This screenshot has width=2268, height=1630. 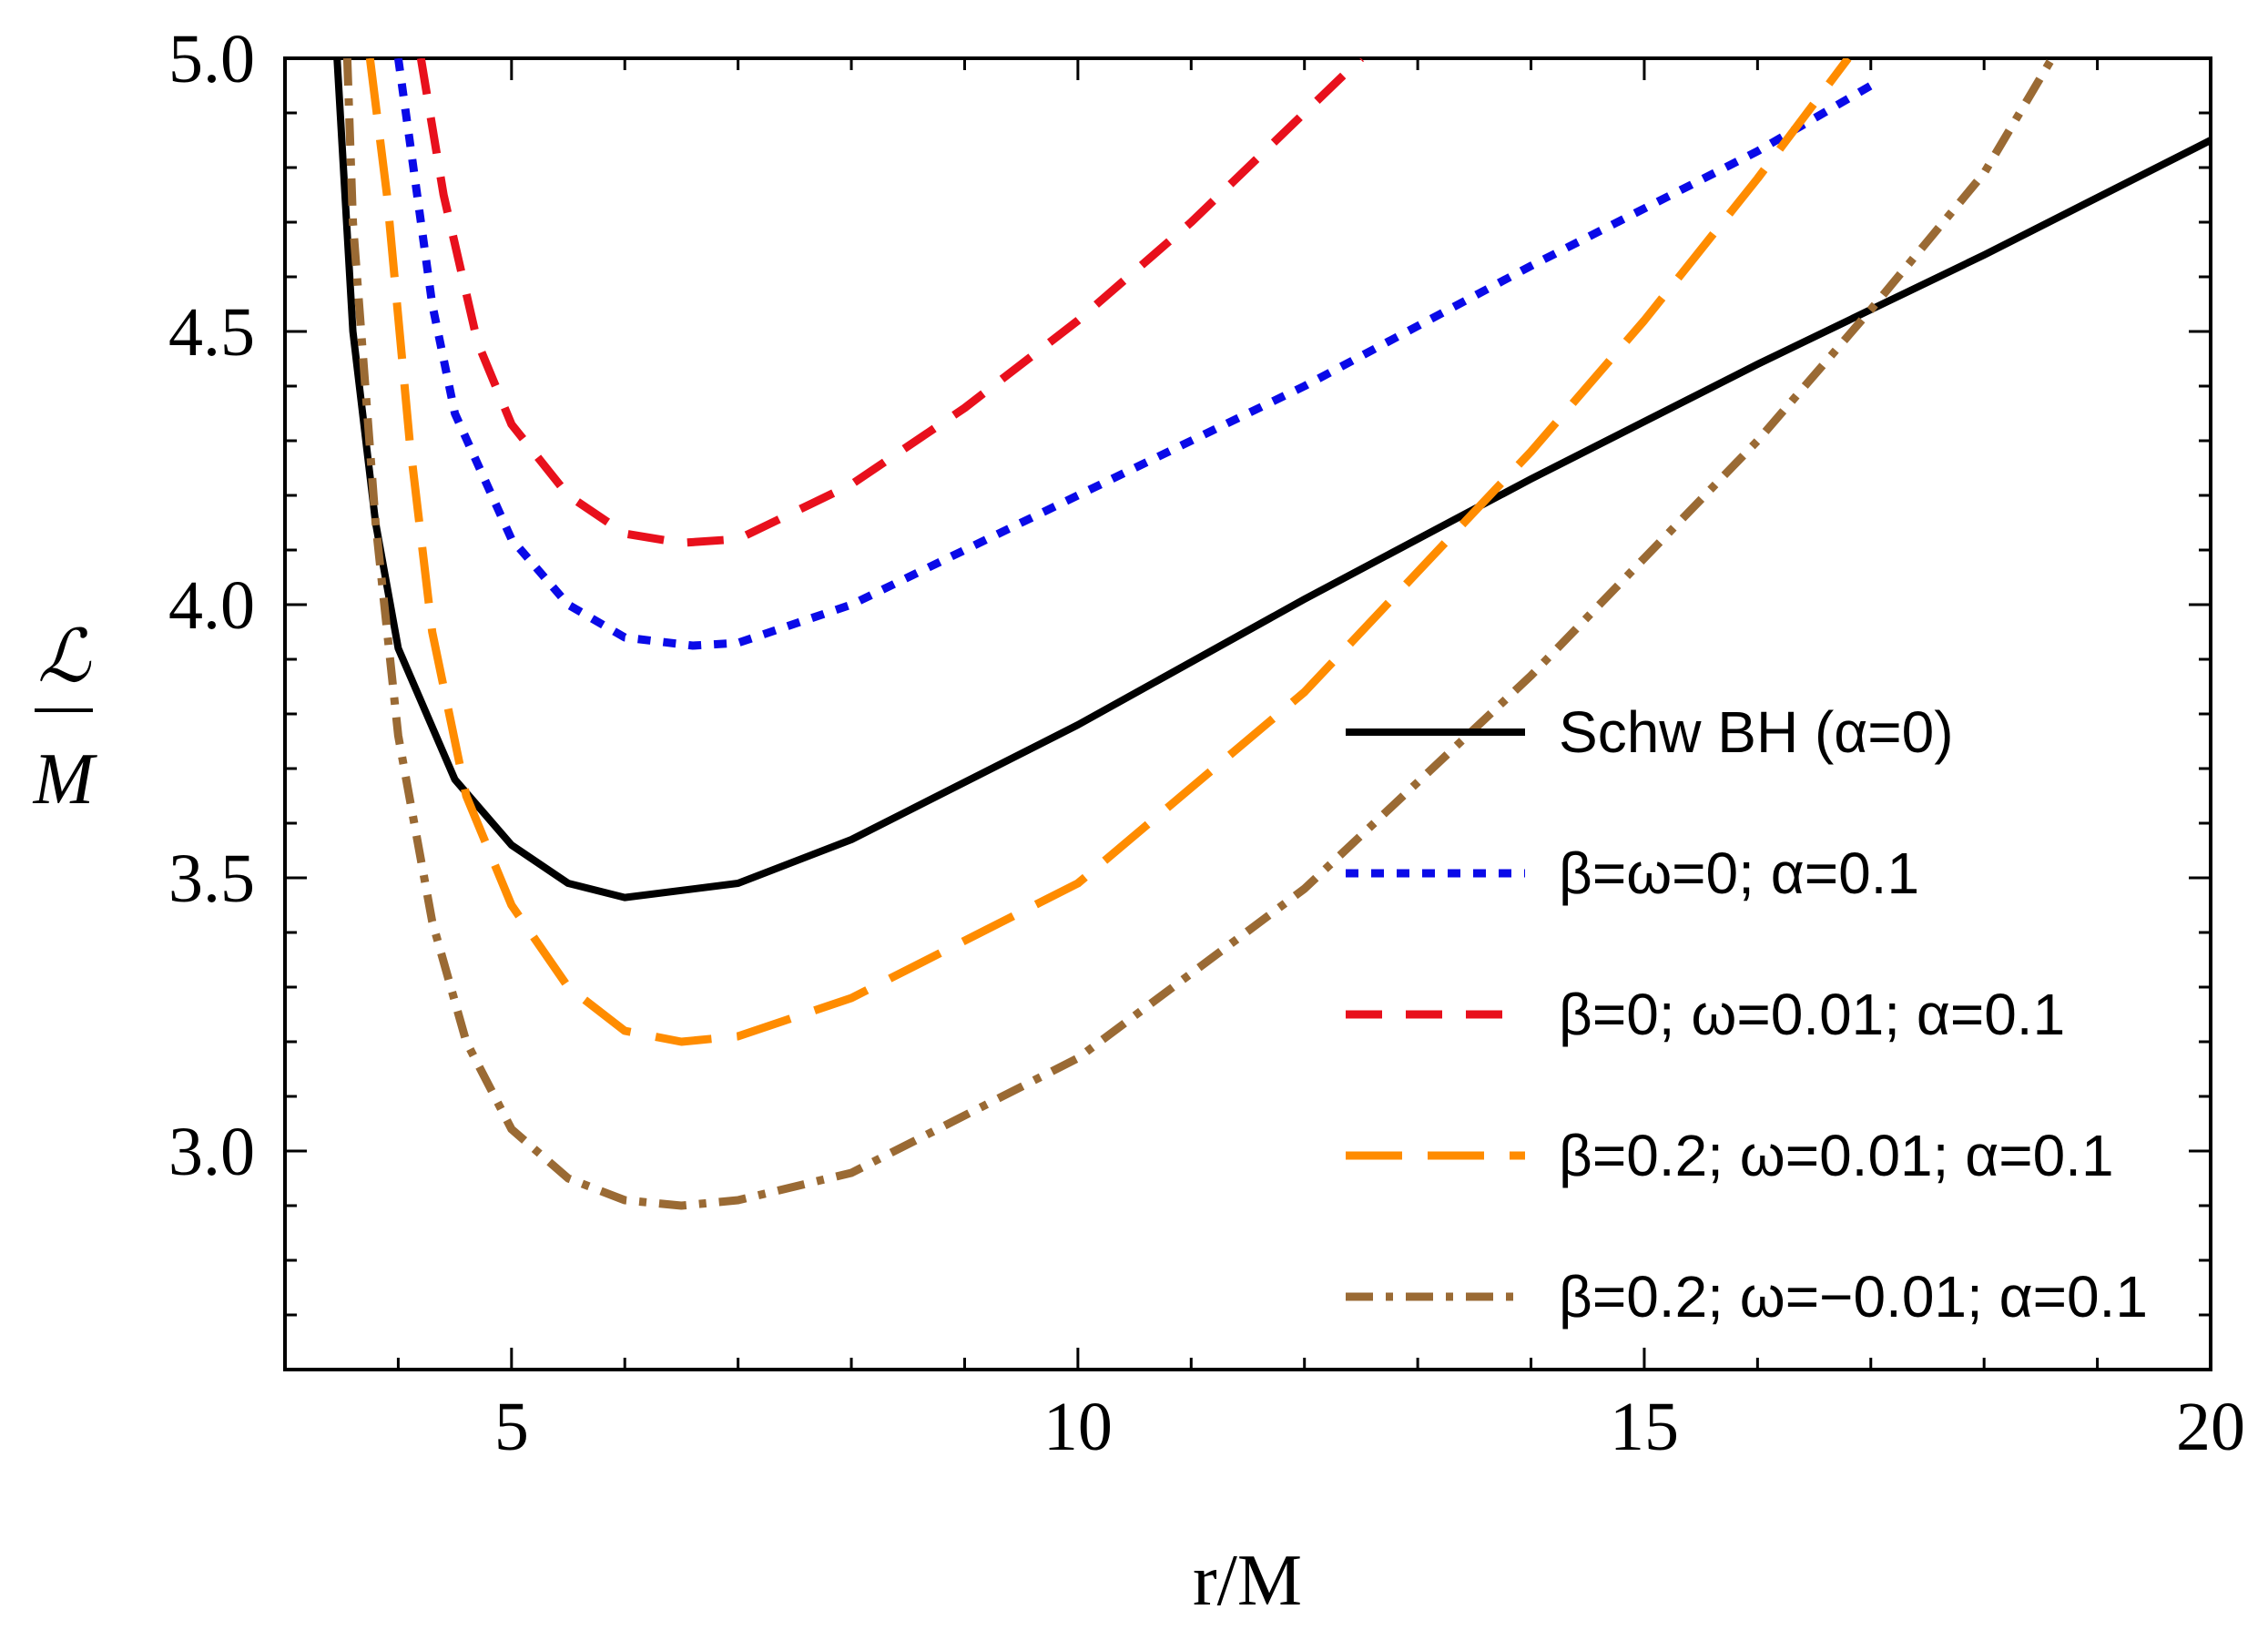 I want to click on y-axis-title-numerator: ℒ, so click(x=64, y=657).